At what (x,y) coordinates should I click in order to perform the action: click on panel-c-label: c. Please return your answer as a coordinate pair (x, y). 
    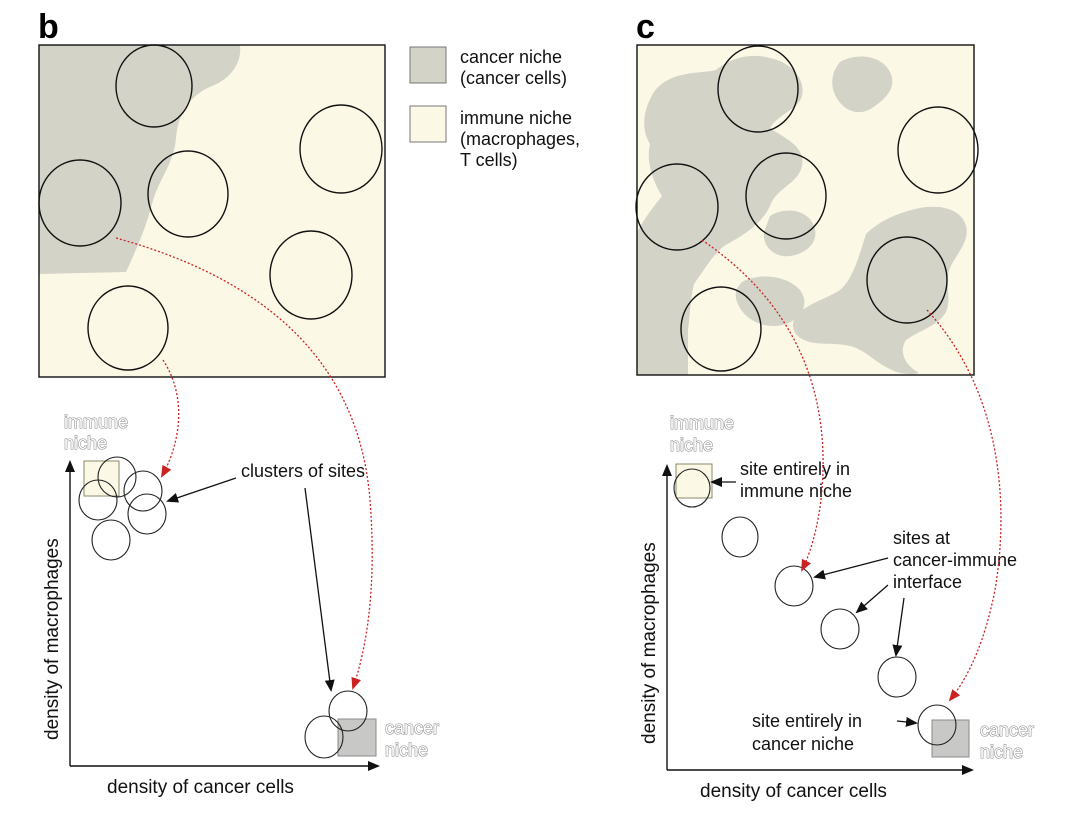
    Looking at the image, I should click on (645, 27).